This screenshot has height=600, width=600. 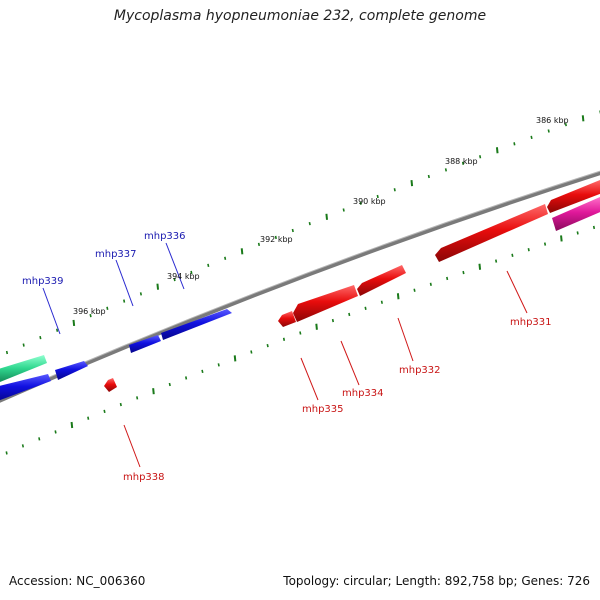 I want to click on scale-label-388: 388 kbp, so click(x=461, y=161).